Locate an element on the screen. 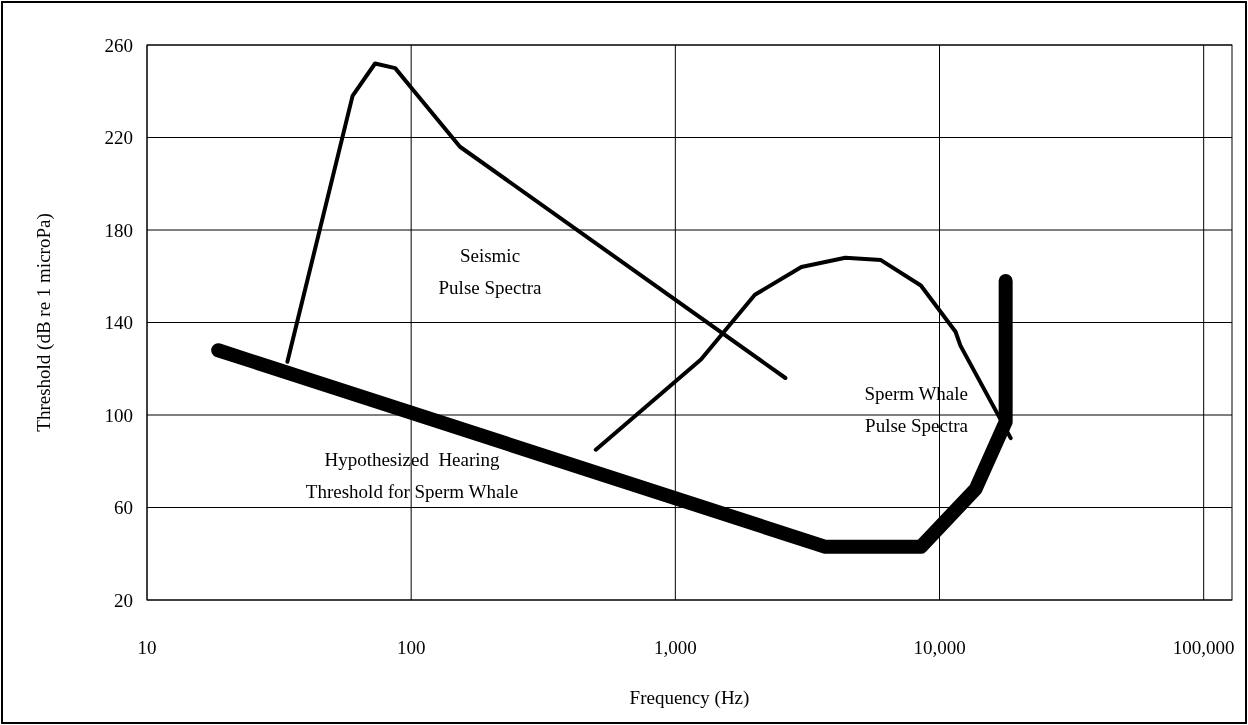 Image resolution: width=1248 pixels, height=725 pixels. series-label: Seismic Pulse Spectra is located at coordinates (490, 271).